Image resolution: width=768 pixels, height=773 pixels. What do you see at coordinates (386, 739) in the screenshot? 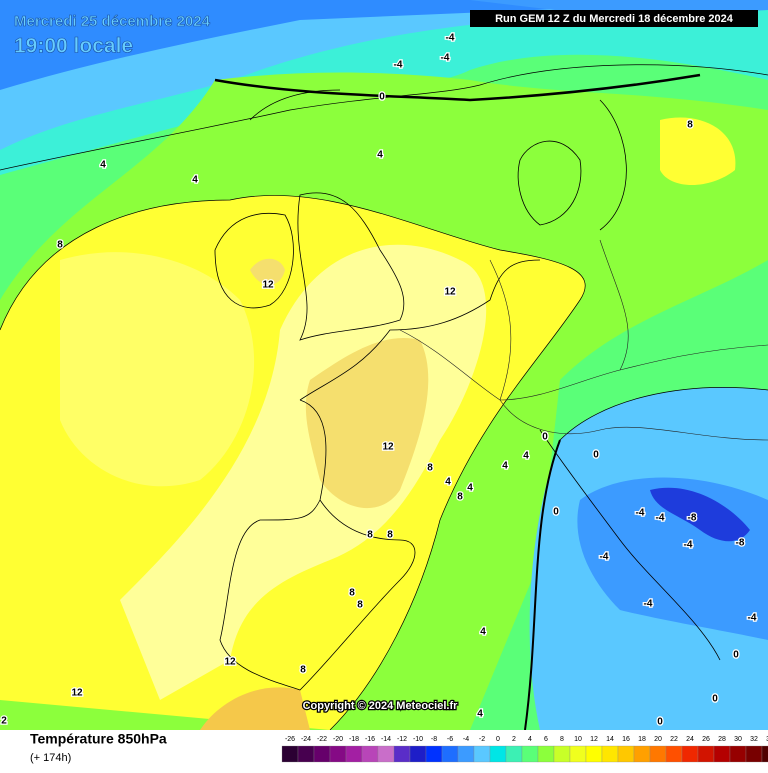
I see `scale-label: -14` at bounding box center [386, 739].